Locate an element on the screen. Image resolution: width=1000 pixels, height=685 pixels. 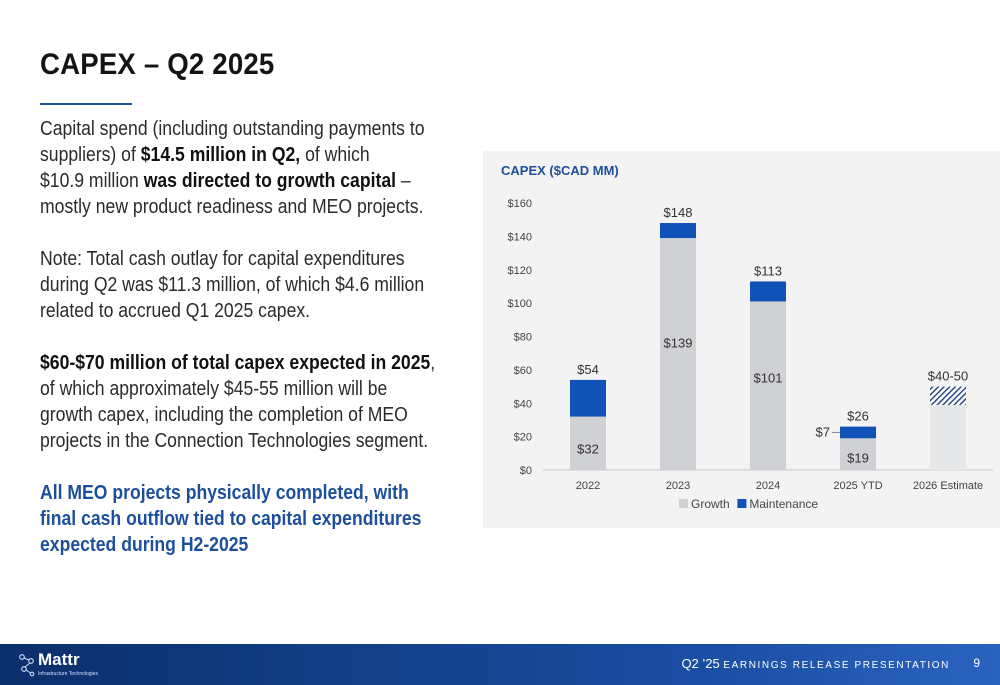
footer-caption: Q2 ’25 EARNINGS RELEASE PRESENTATION is located at coordinates (815, 663).